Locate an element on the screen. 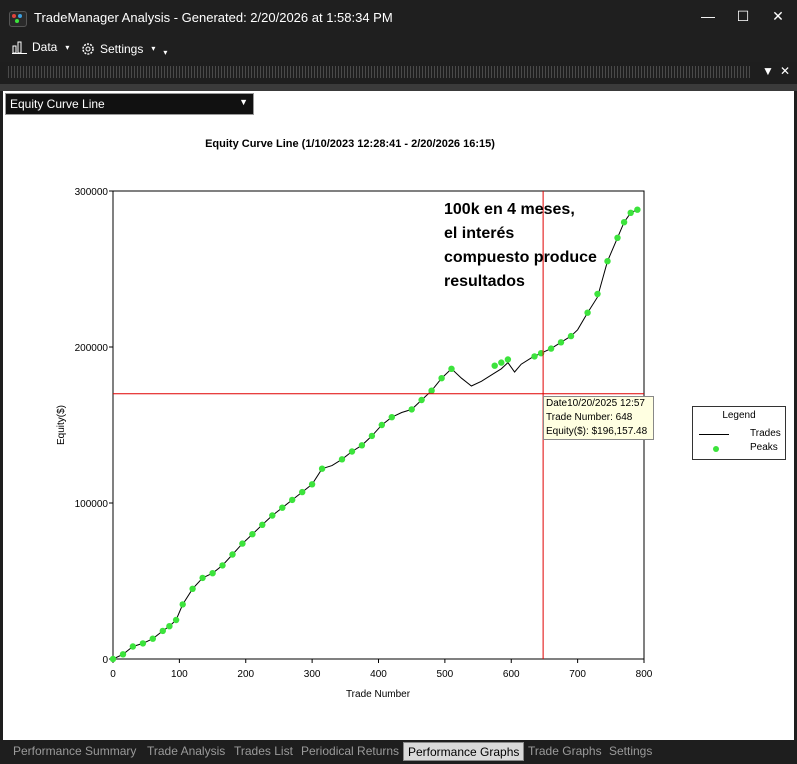 The width and height of the screenshot is (797, 764). data-menu-button: Data ▾ is located at coordinates (40, 47).